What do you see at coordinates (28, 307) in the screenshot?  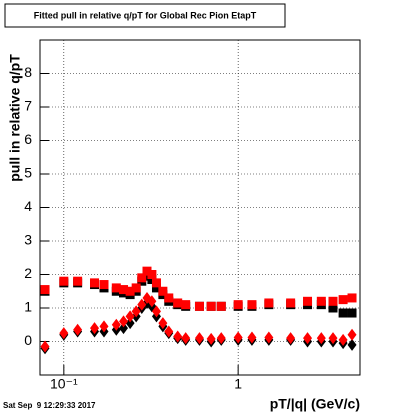 I see `y-tick-label: 1` at bounding box center [28, 307].